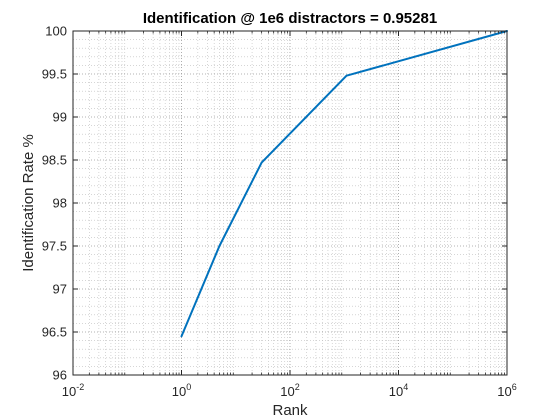  I want to click on y-tick-label: 100, so click(56, 31).